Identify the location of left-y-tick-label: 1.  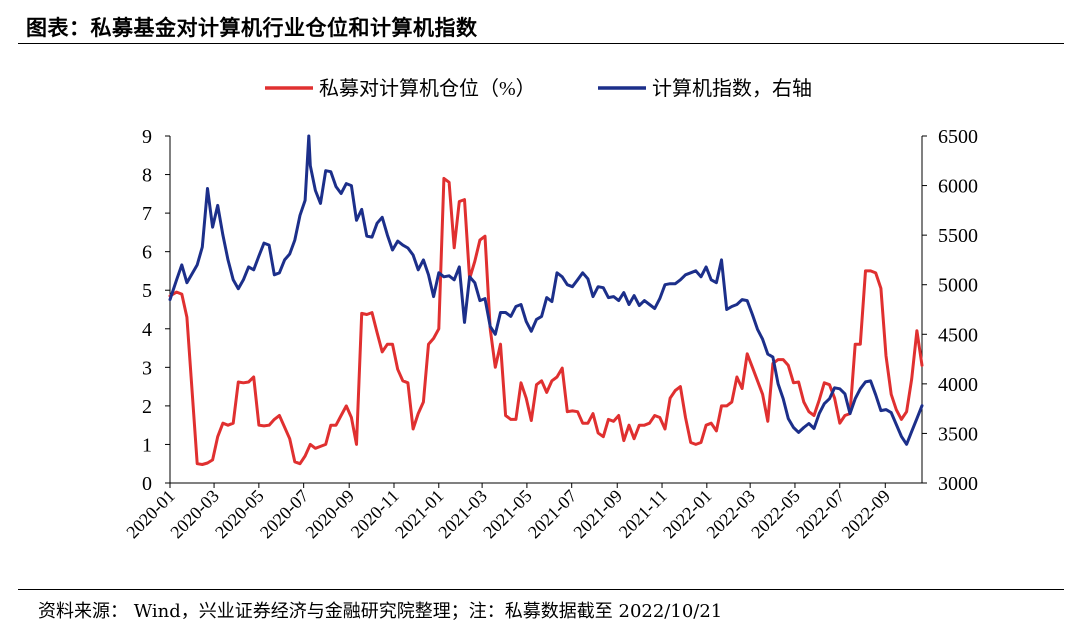
(147, 445).